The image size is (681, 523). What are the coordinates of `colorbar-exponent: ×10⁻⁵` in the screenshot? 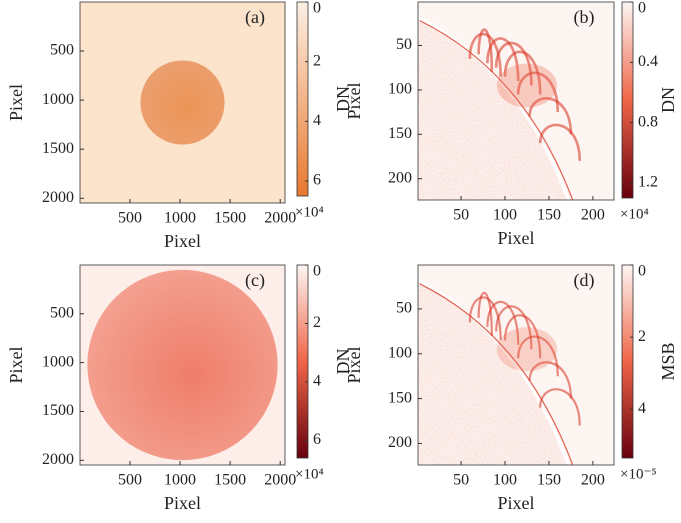 It's located at (638, 474).